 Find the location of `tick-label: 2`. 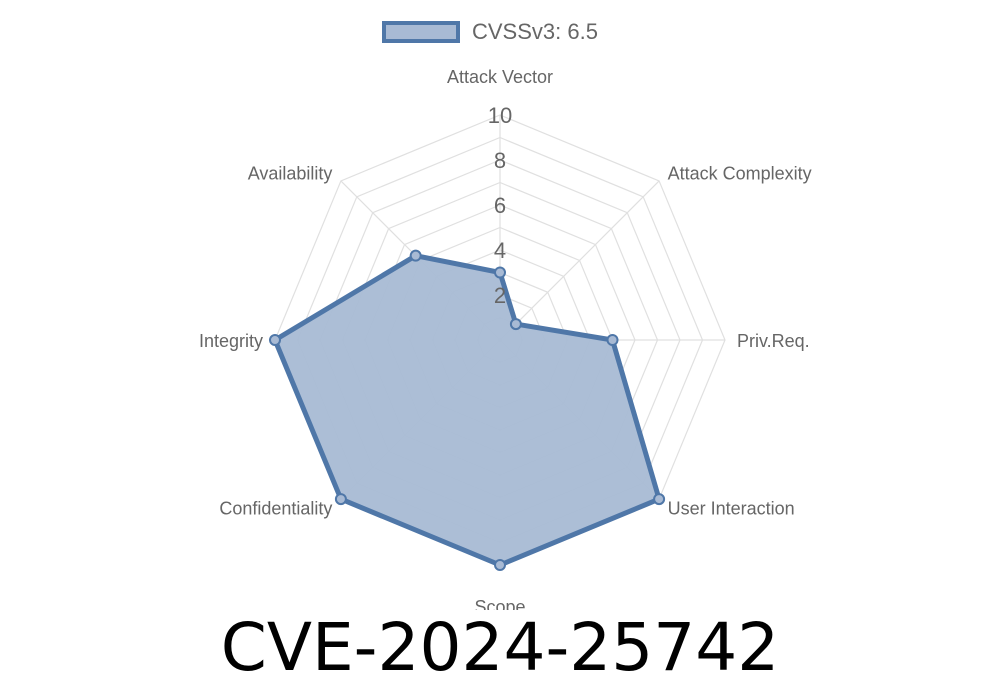

tick-label: 2 is located at coordinates (500, 295).